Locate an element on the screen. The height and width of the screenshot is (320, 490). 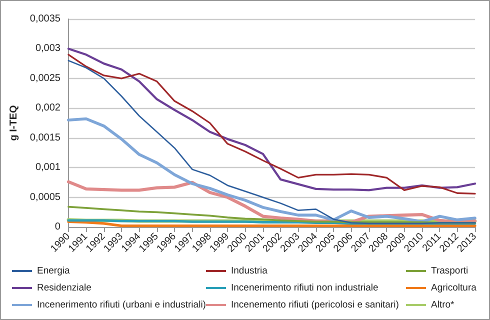
y-tick-label: 0,003 is located at coordinates (48, 48).